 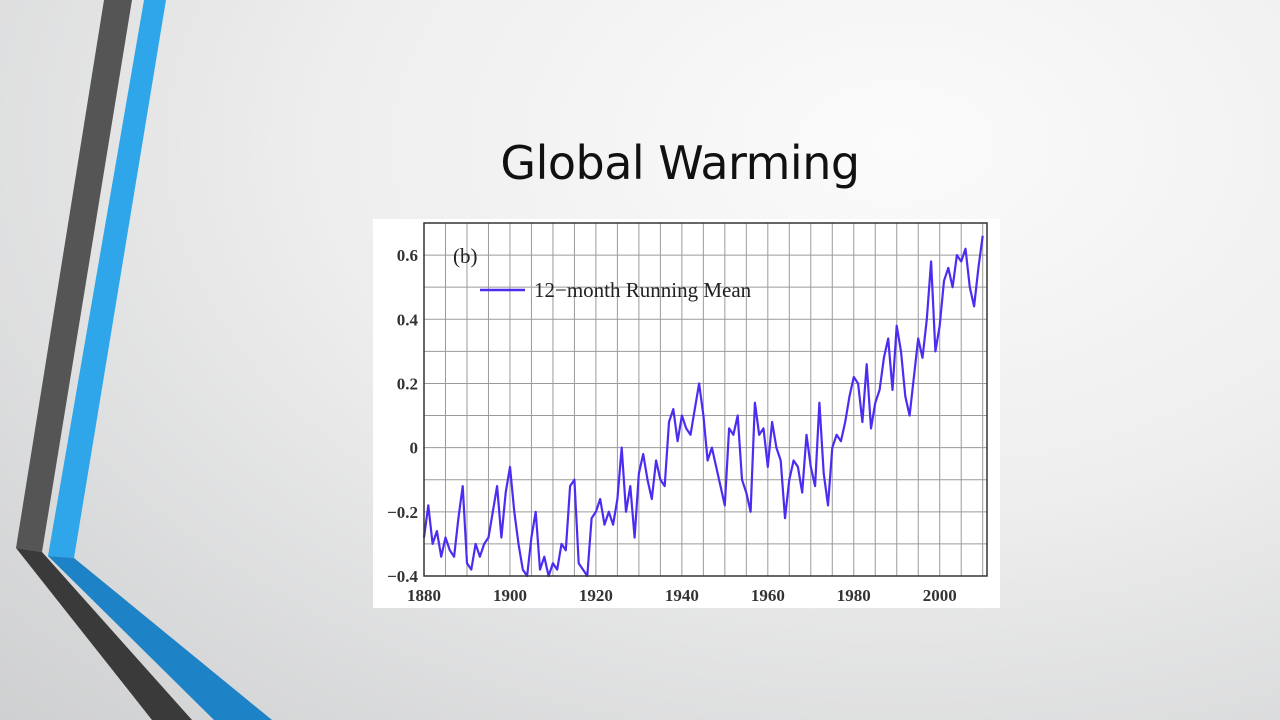 What do you see at coordinates (408, 319) in the screenshot?
I see `y-tick-label: 0.4` at bounding box center [408, 319].